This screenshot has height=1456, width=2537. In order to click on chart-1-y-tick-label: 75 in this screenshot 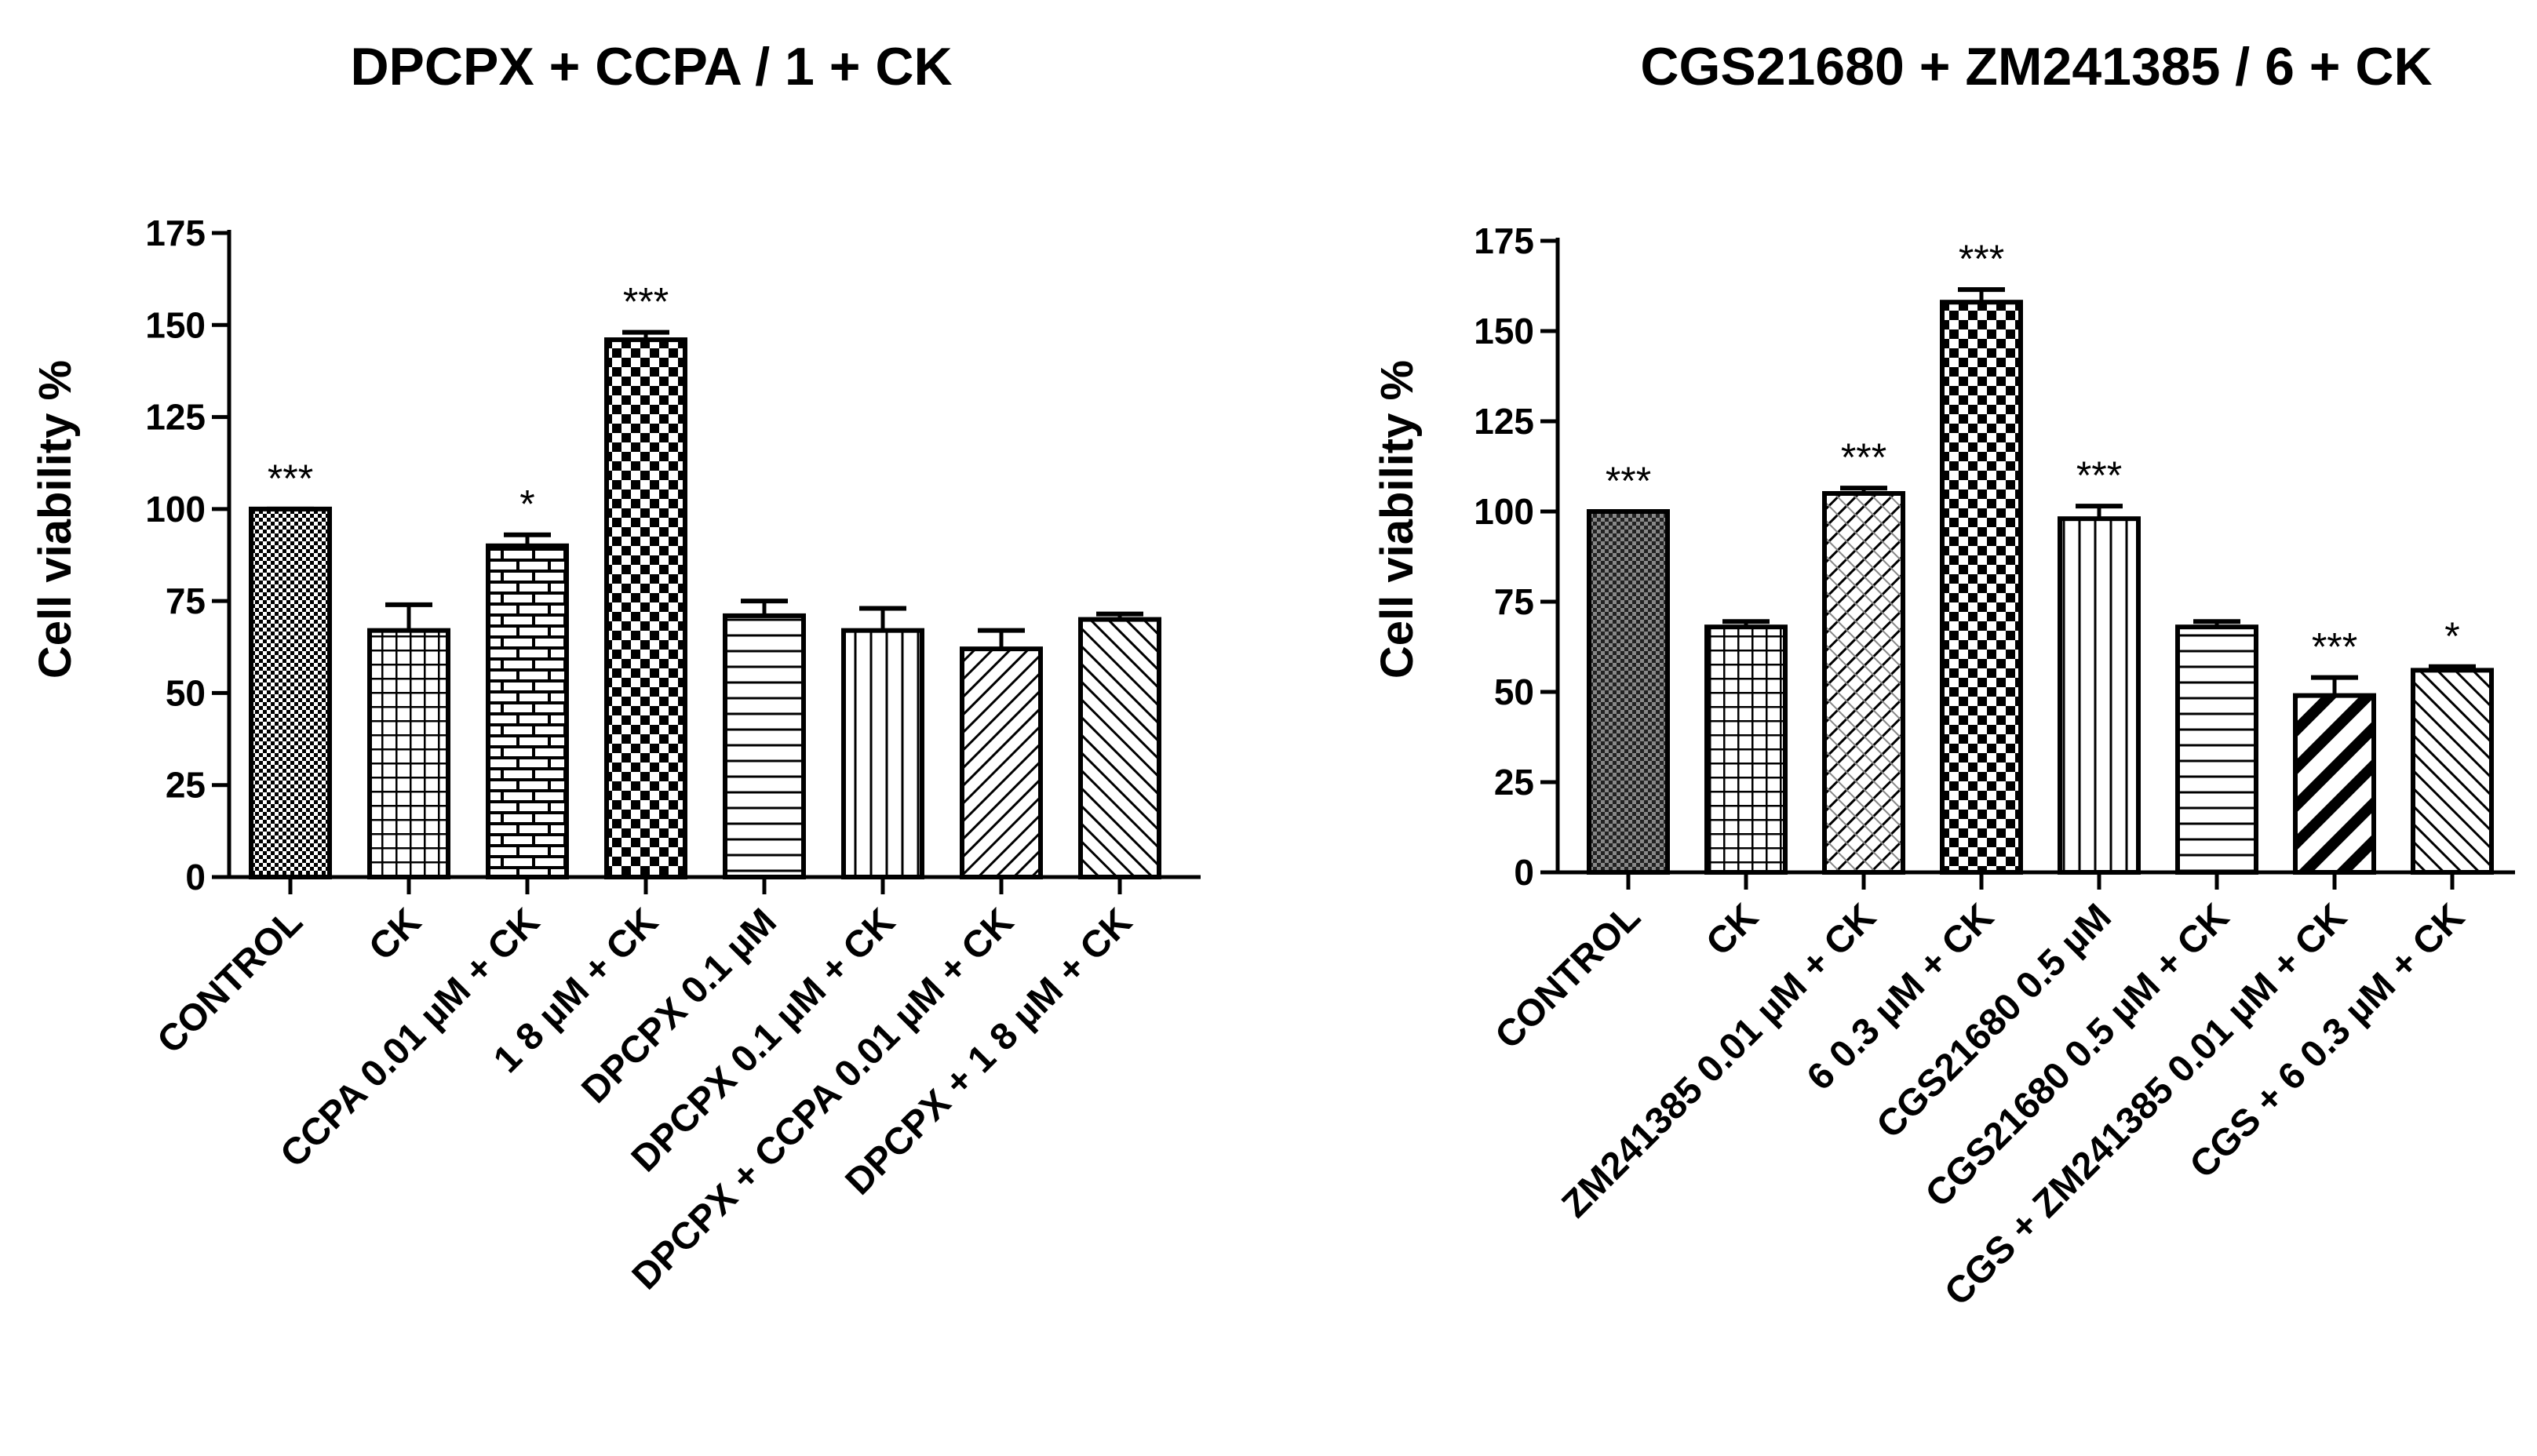, I will do `click(186, 601)`.